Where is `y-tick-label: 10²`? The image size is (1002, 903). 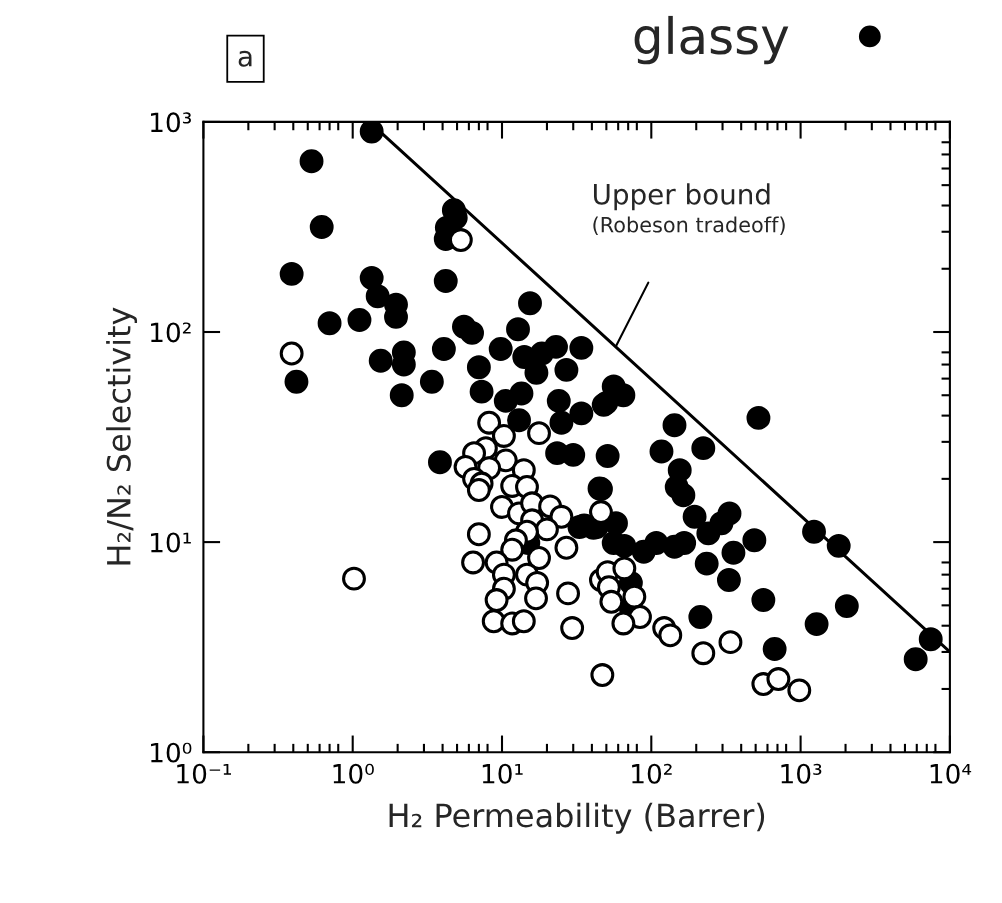
y-tick-label: 10² is located at coordinates (171, 332).